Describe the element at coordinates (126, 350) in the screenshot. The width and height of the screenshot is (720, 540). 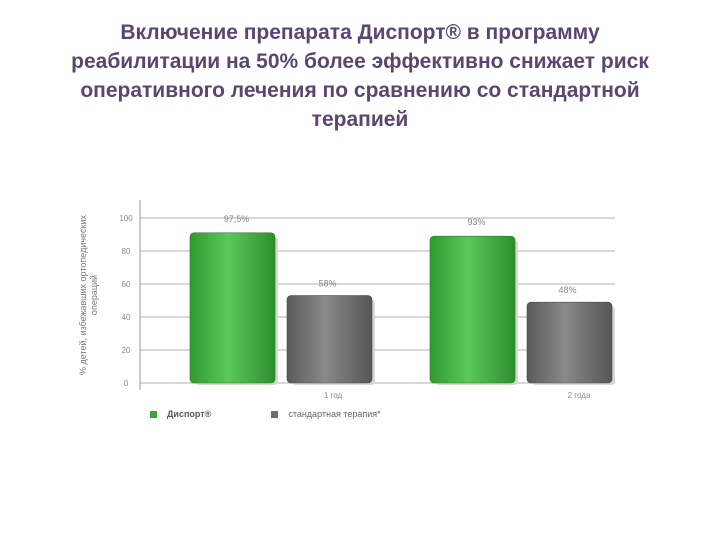
I see `y-tick-label: 20` at that location.